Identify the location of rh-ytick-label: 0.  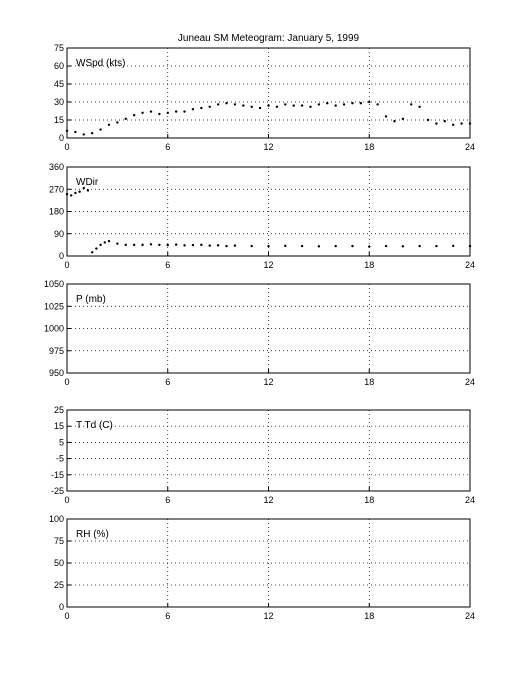
(61, 607).